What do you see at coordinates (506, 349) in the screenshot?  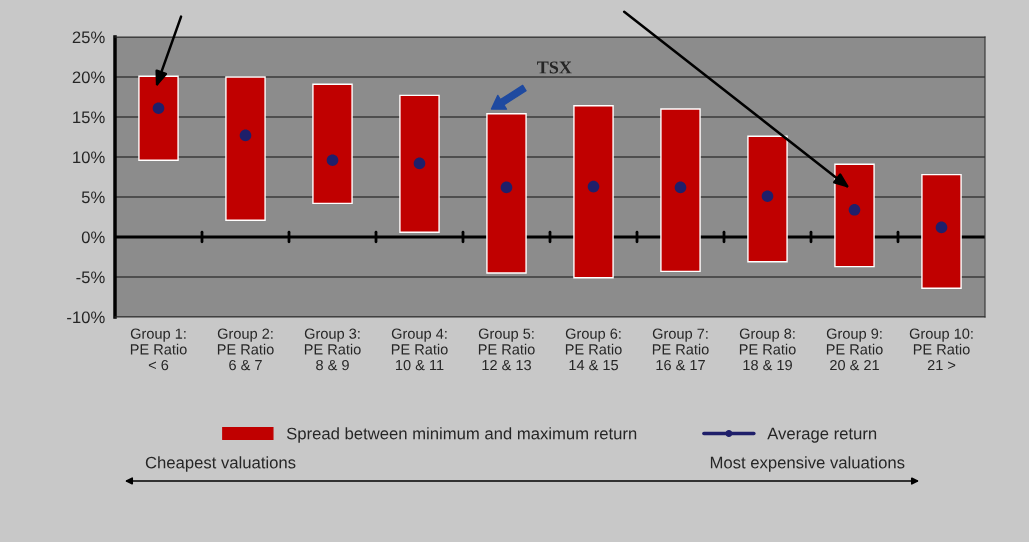 I see `x-tick-label: Group 5: PE Ratio 12 & 13` at bounding box center [506, 349].